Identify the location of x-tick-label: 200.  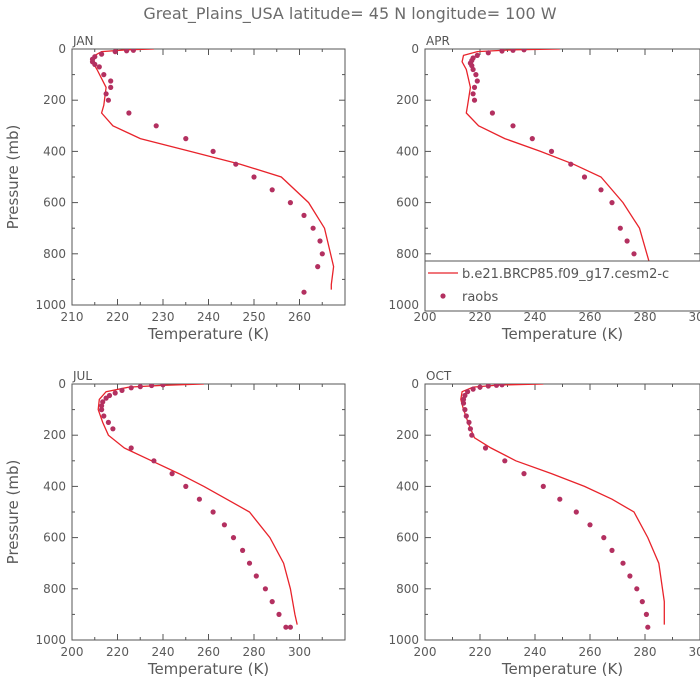
(72, 652).